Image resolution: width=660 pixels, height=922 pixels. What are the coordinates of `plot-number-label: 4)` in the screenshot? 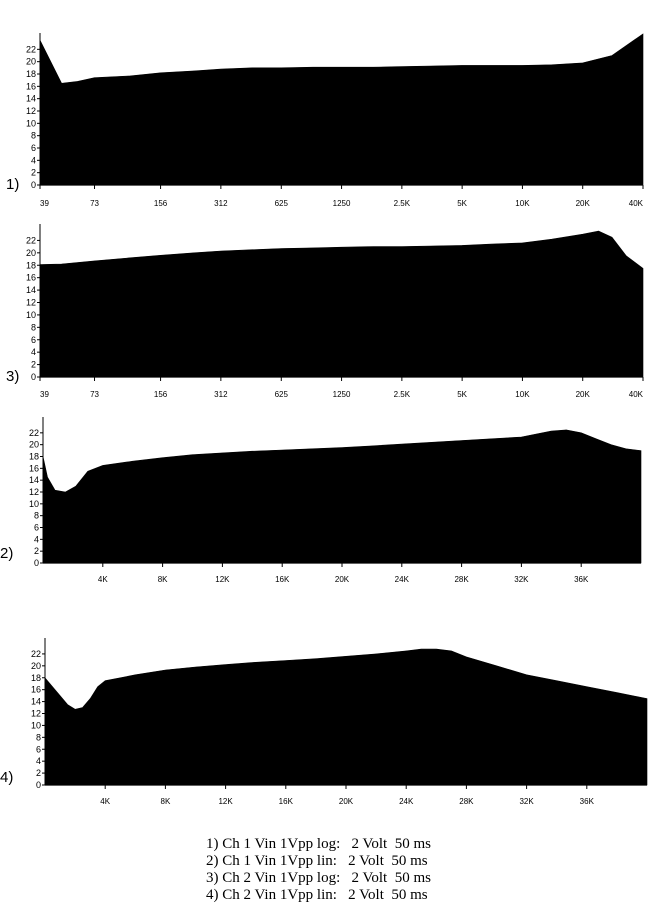 It's located at (6, 777).